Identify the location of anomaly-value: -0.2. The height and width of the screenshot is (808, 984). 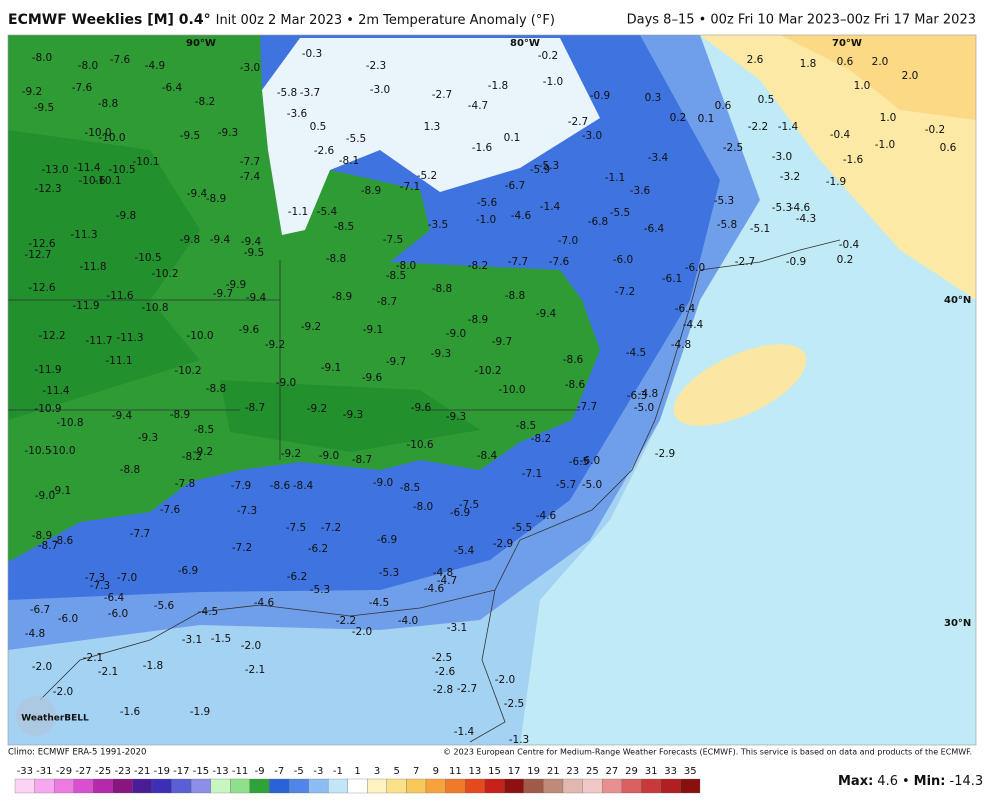
(935, 130).